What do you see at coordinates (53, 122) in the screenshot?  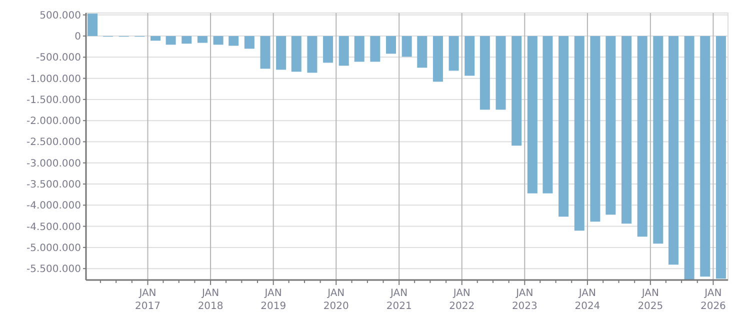 I see `y-tick-label: -2.000.000` at bounding box center [53, 122].